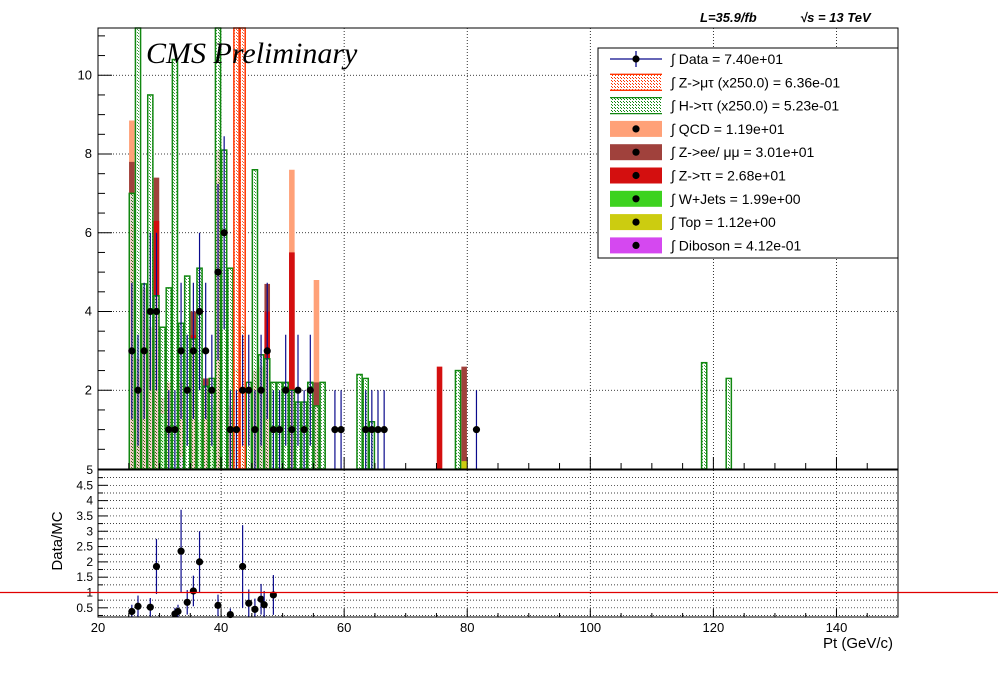 This screenshot has width=998, height=673. I want to click on ratio-y-tick-label: 2, so click(89, 562).